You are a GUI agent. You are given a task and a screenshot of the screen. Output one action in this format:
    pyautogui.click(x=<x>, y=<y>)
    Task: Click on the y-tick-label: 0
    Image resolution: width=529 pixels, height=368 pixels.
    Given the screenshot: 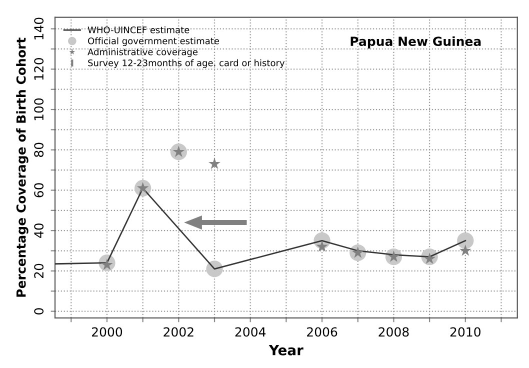 What is the action you would take?
    pyautogui.click(x=39, y=311)
    